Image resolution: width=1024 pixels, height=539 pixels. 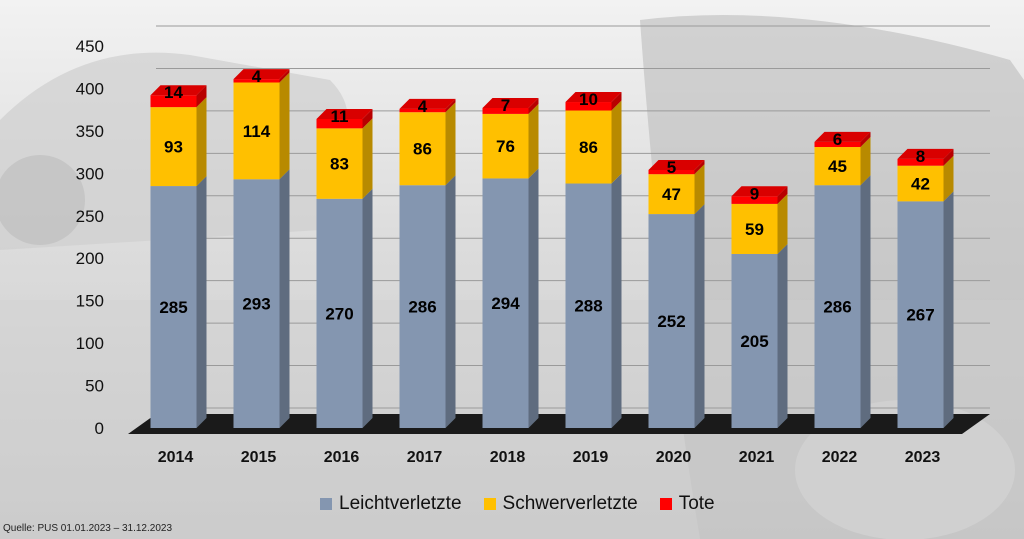 I want to click on legend-item-tote: Tote, so click(x=687, y=504).